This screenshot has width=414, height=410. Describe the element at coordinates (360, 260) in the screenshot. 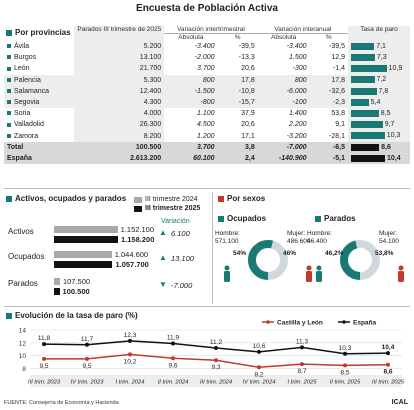

I see `donut-men-slice` at that location.